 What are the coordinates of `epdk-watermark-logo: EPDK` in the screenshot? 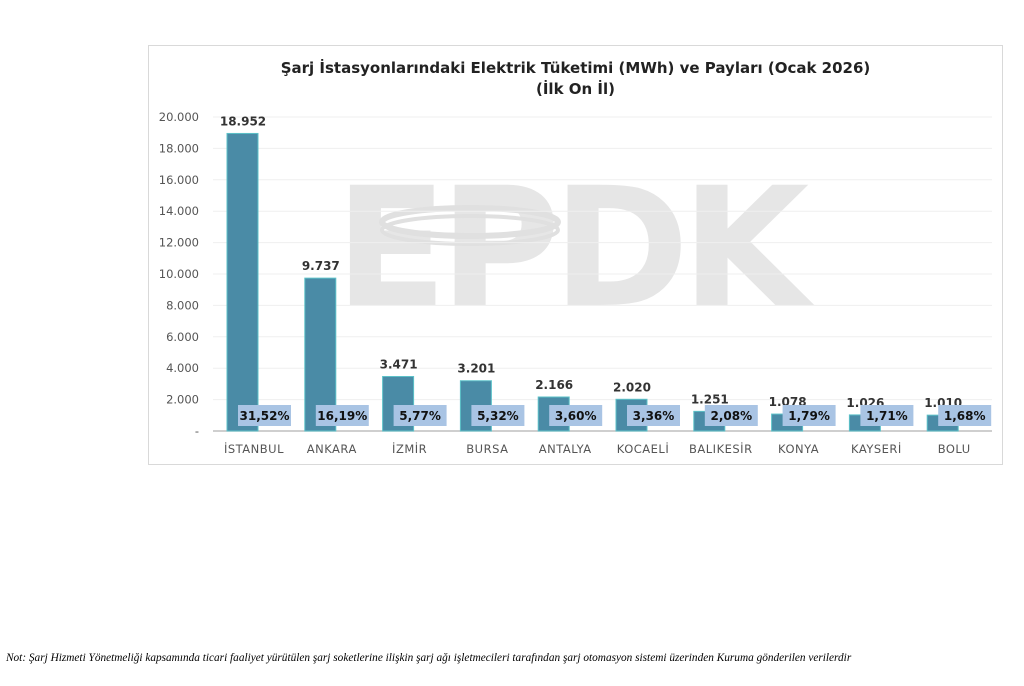 It's located at (579, 248).